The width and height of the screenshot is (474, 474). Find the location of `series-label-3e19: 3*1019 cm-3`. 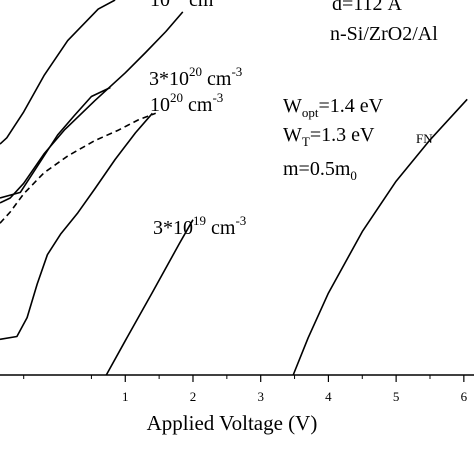

series-label-3e19: 3*1019 cm-3 is located at coordinates (199, 226).